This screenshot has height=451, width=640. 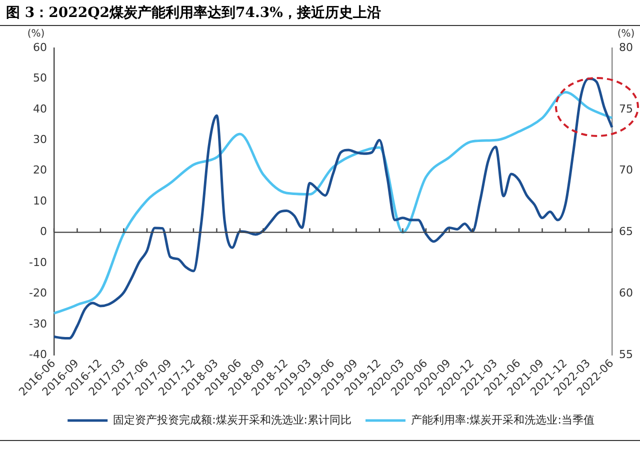 I want to click on y-tick-label: 40, so click(x=39, y=109).